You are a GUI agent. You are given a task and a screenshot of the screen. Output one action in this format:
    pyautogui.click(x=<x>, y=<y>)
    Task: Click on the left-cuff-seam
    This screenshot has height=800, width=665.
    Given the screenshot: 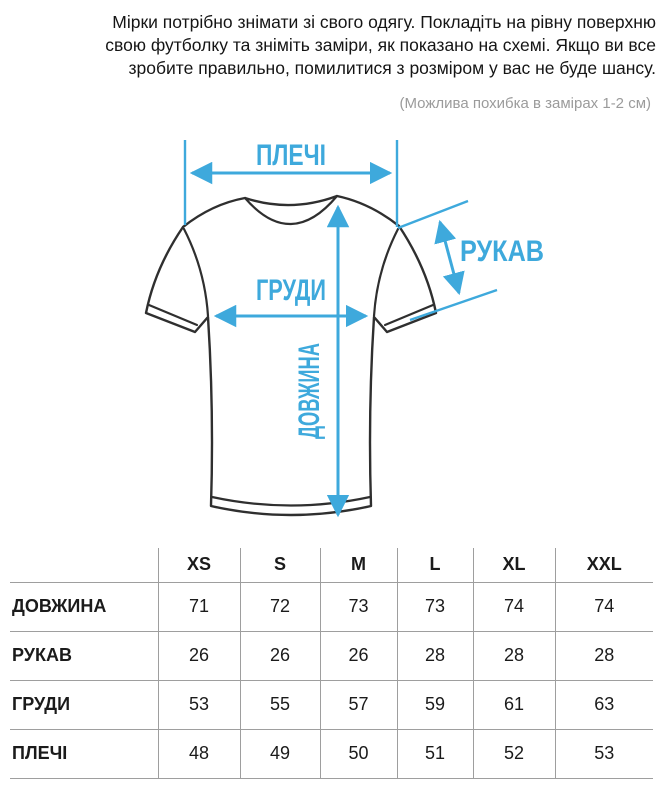 What is the action you would take?
    pyautogui.click(x=173, y=315)
    